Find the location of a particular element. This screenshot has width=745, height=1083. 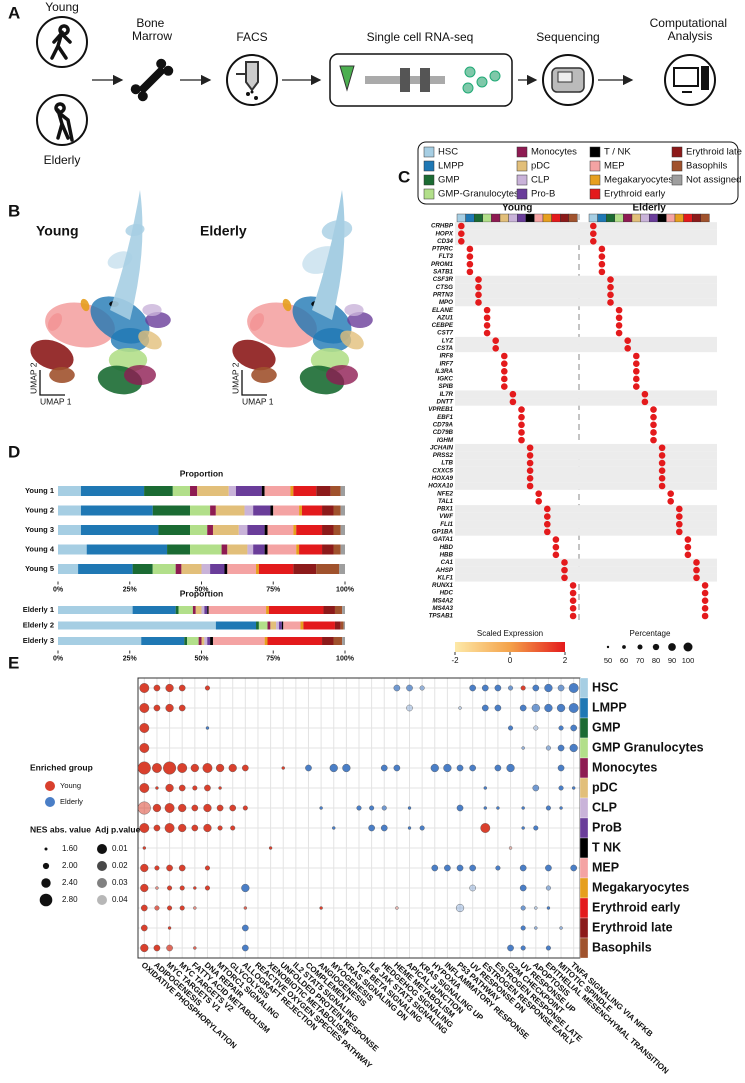

legend-title: Enriched group is located at coordinates (61, 767).